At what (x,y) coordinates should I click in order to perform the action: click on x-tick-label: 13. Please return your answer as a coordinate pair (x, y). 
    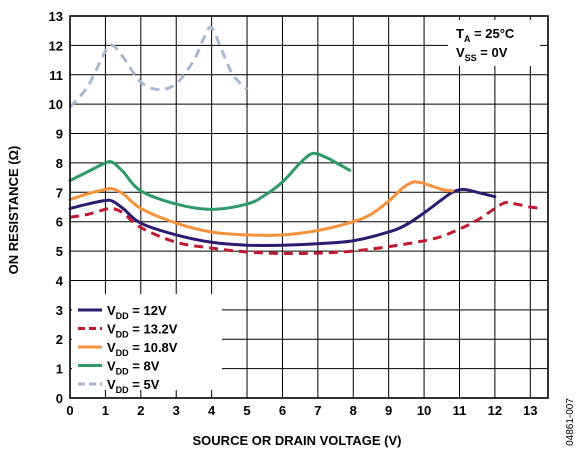
    Looking at the image, I should click on (530, 410).